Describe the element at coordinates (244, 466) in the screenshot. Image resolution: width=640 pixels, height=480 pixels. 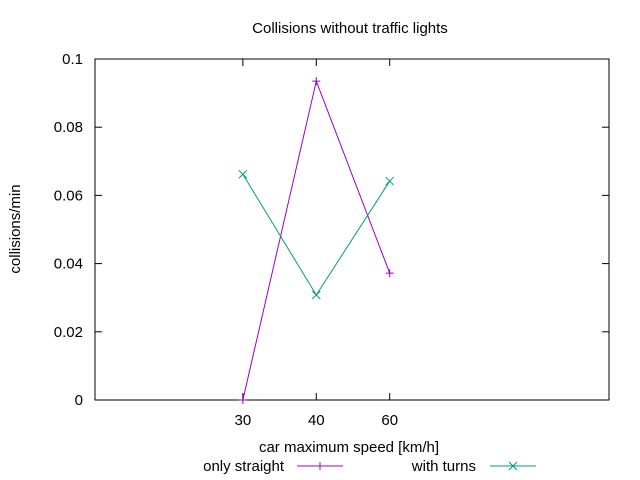
I see `legend-label: only straight` at that location.